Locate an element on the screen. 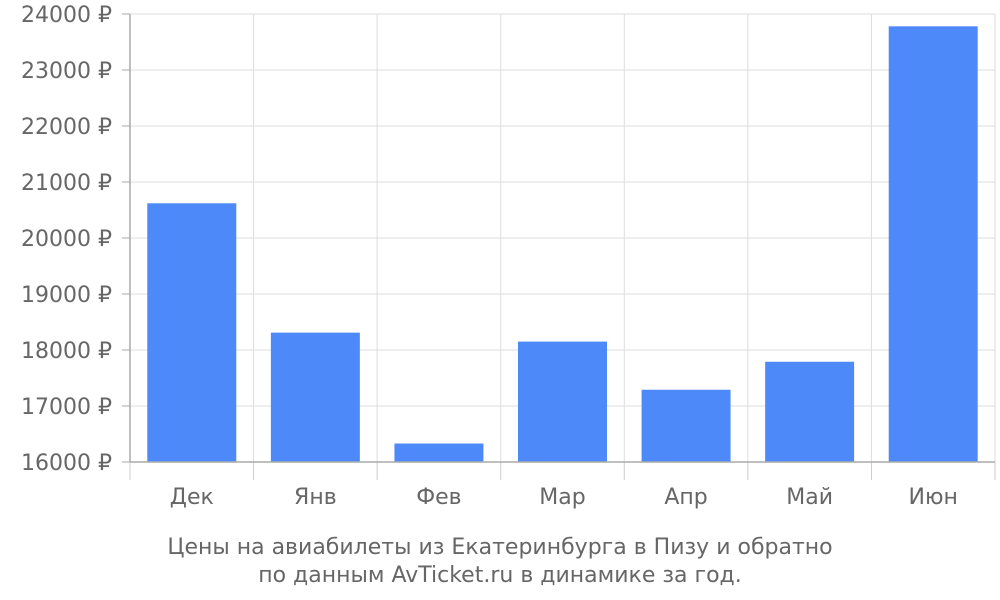 This screenshot has width=1000, height=600. caption-line-2: по данным AvTicket.ru в динамике за год. is located at coordinates (500, 575).